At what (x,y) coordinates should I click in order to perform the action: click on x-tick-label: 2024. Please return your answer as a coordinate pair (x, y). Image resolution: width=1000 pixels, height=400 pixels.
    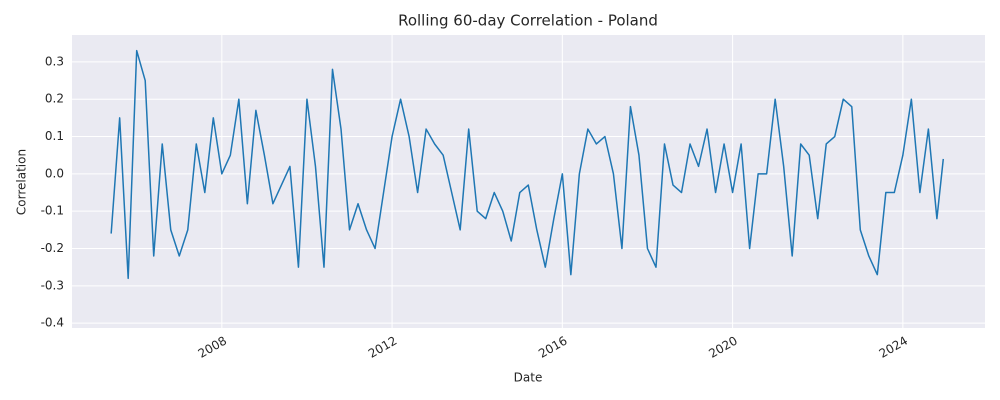
    Looking at the image, I should click on (893, 347).